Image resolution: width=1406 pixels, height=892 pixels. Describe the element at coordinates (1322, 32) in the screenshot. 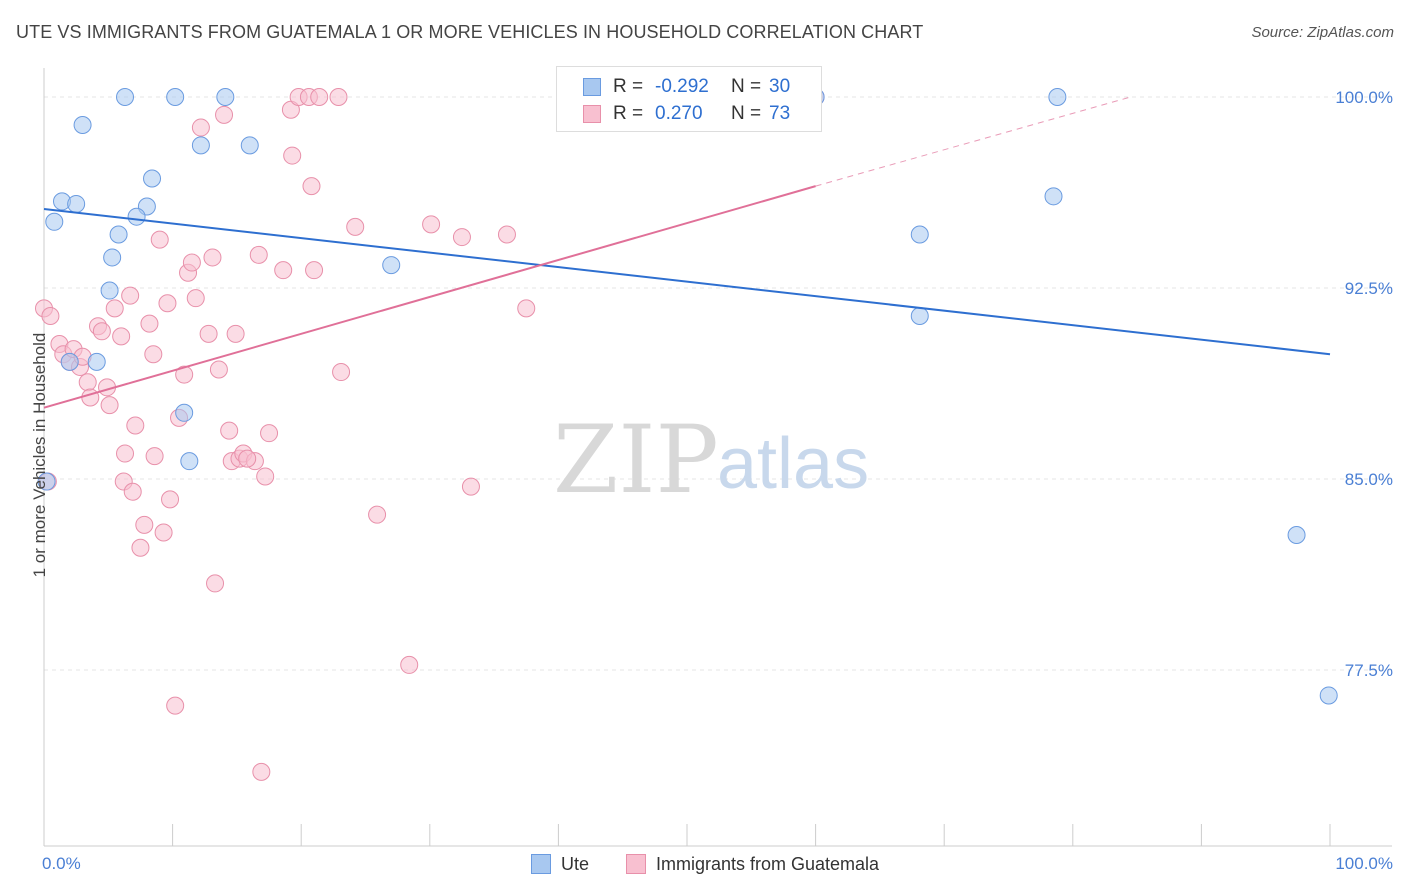

I see `chart-source: Source: ZipAtlas.com` at that location.